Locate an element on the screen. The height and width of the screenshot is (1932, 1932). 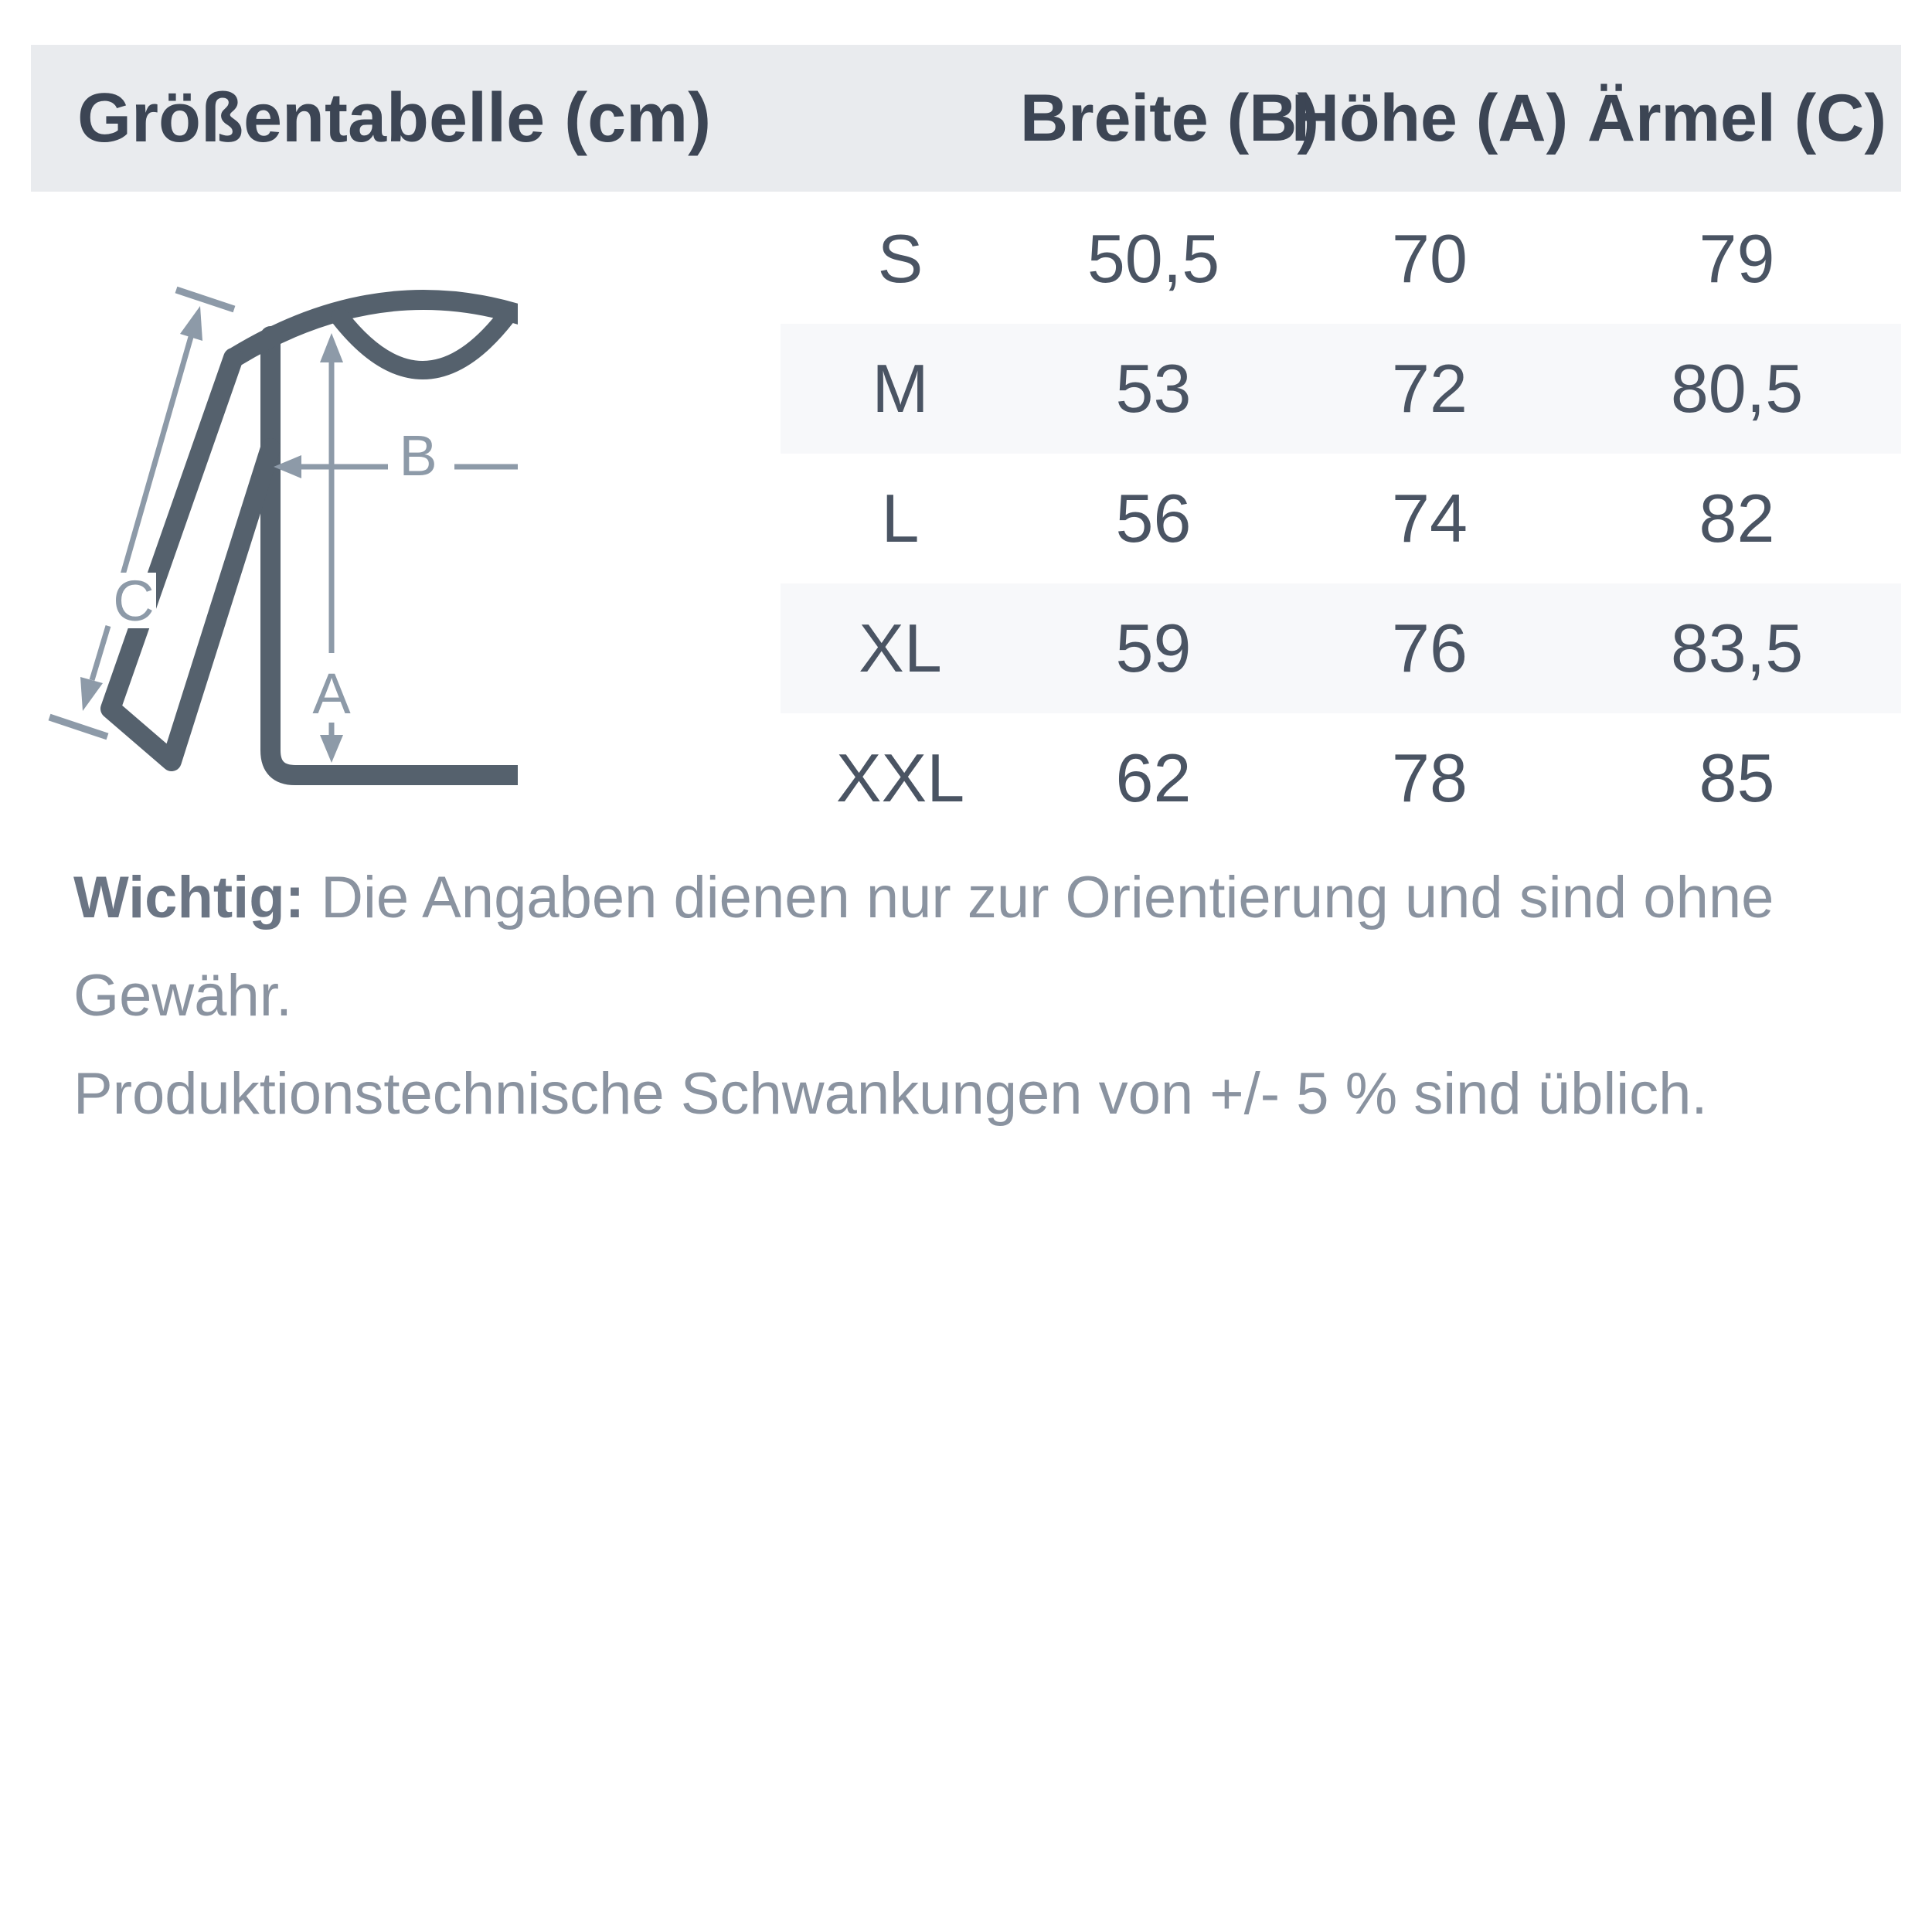
measure-arrow-a-heads is located at coordinates (332, 548).